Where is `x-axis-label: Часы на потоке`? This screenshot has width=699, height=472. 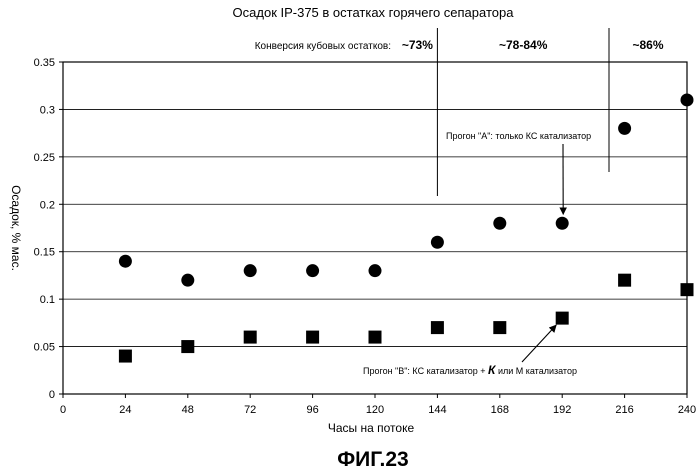 x-axis-label: Часы на потоке is located at coordinates (371, 428).